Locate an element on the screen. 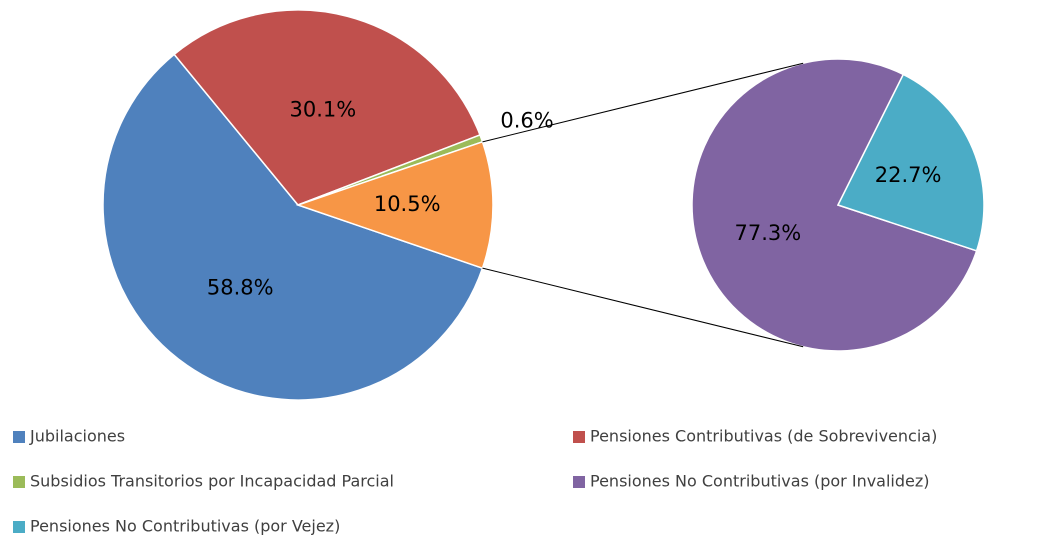 Image resolution: width=1060 pixels, height=545 pixels. data-label: 0.6% is located at coordinates (526, 121).